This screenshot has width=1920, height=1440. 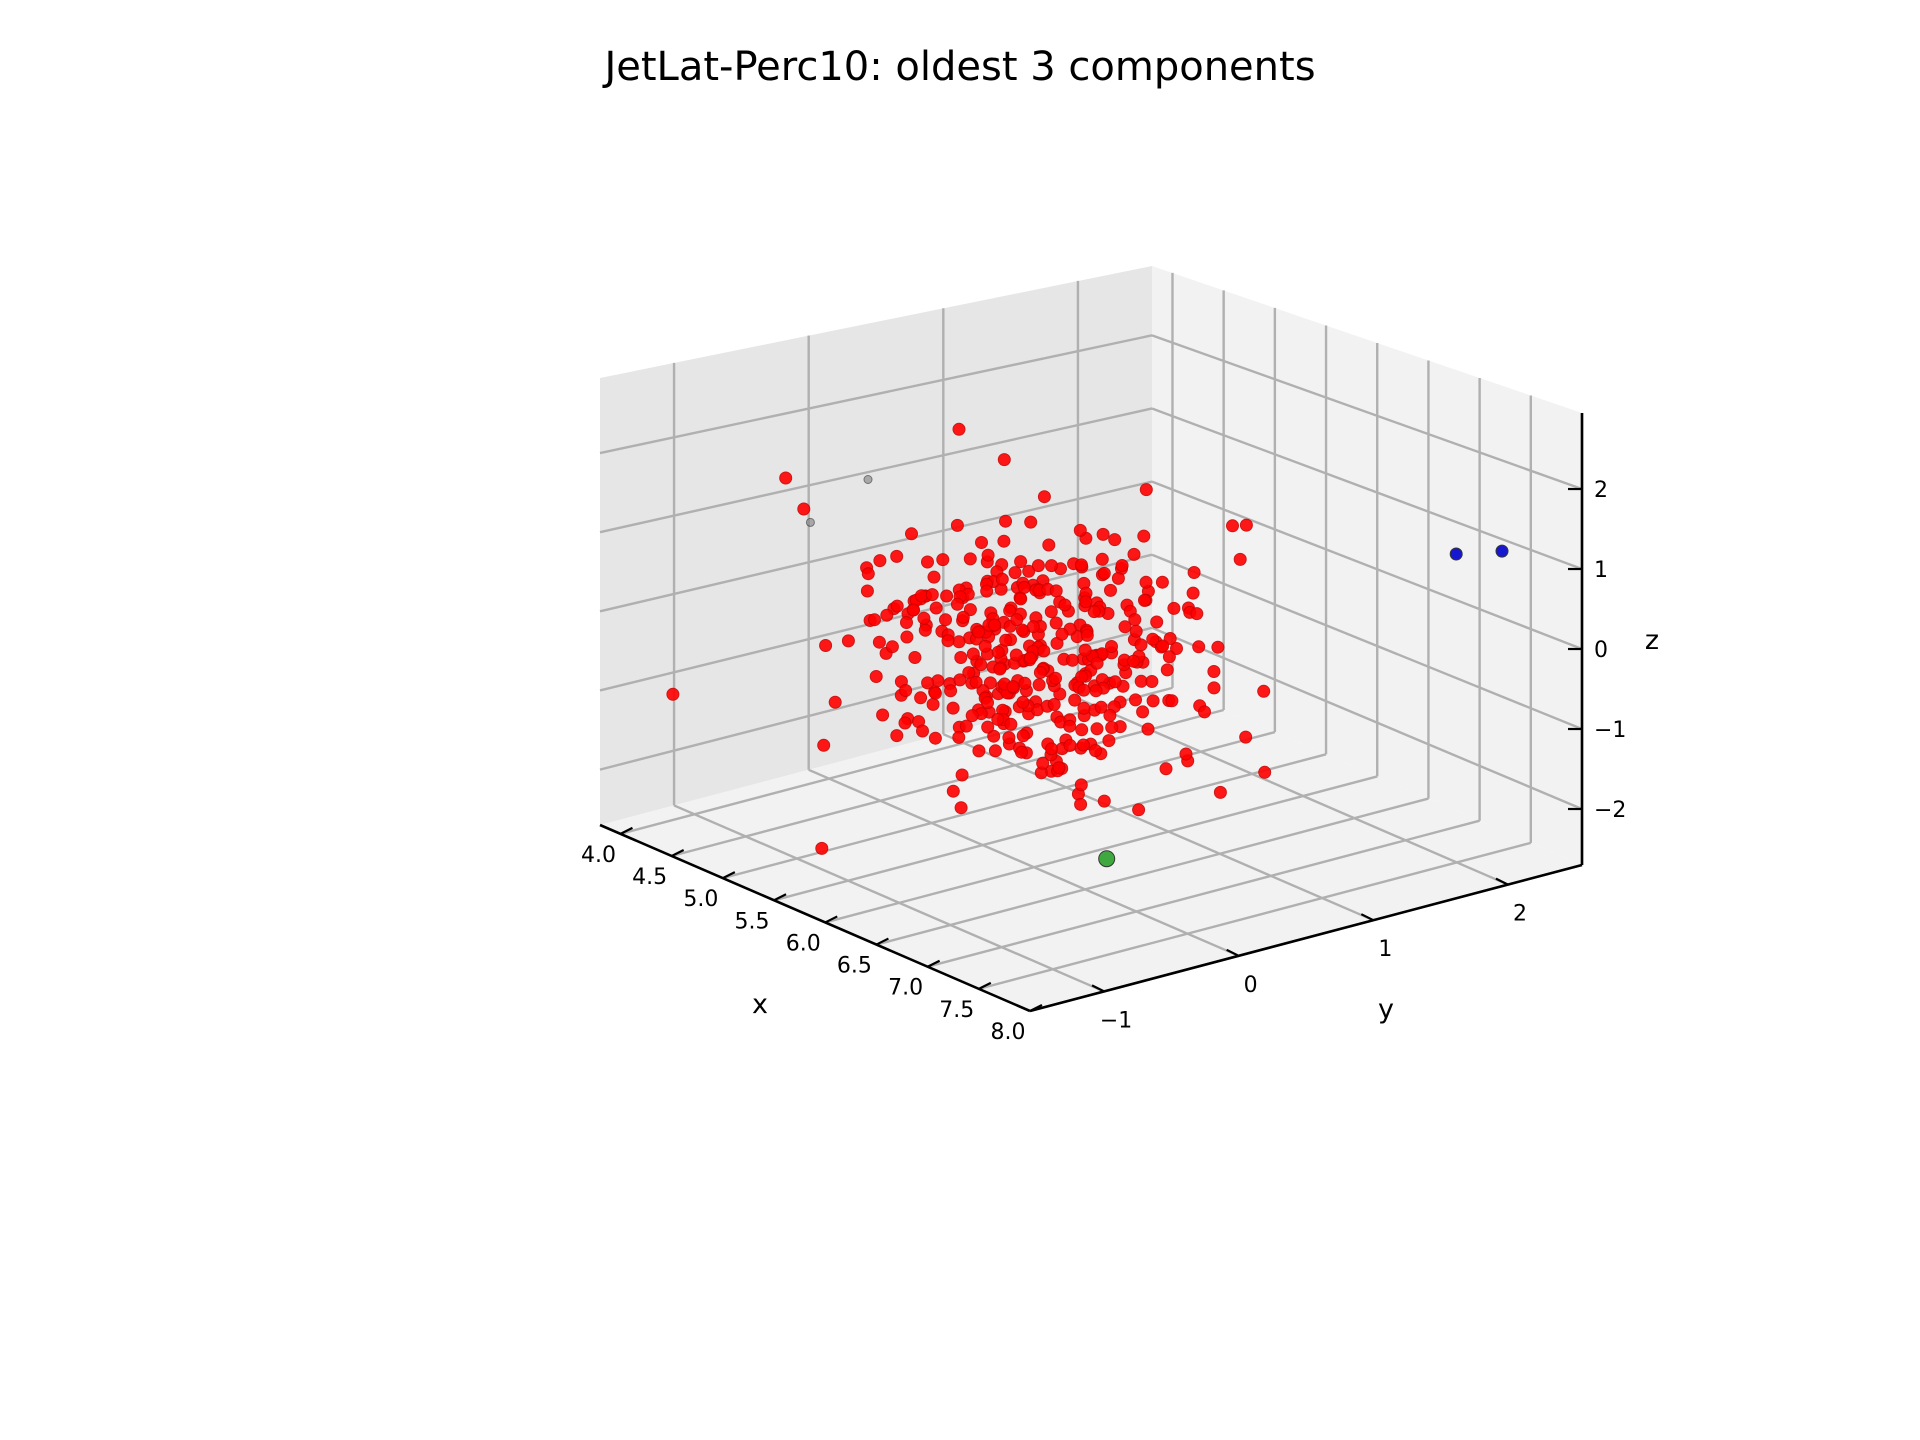 What do you see at coordinates (1610, 810) in the screenshot?
I see `z-tick-label: −2` at bounding box center [1610, 810].